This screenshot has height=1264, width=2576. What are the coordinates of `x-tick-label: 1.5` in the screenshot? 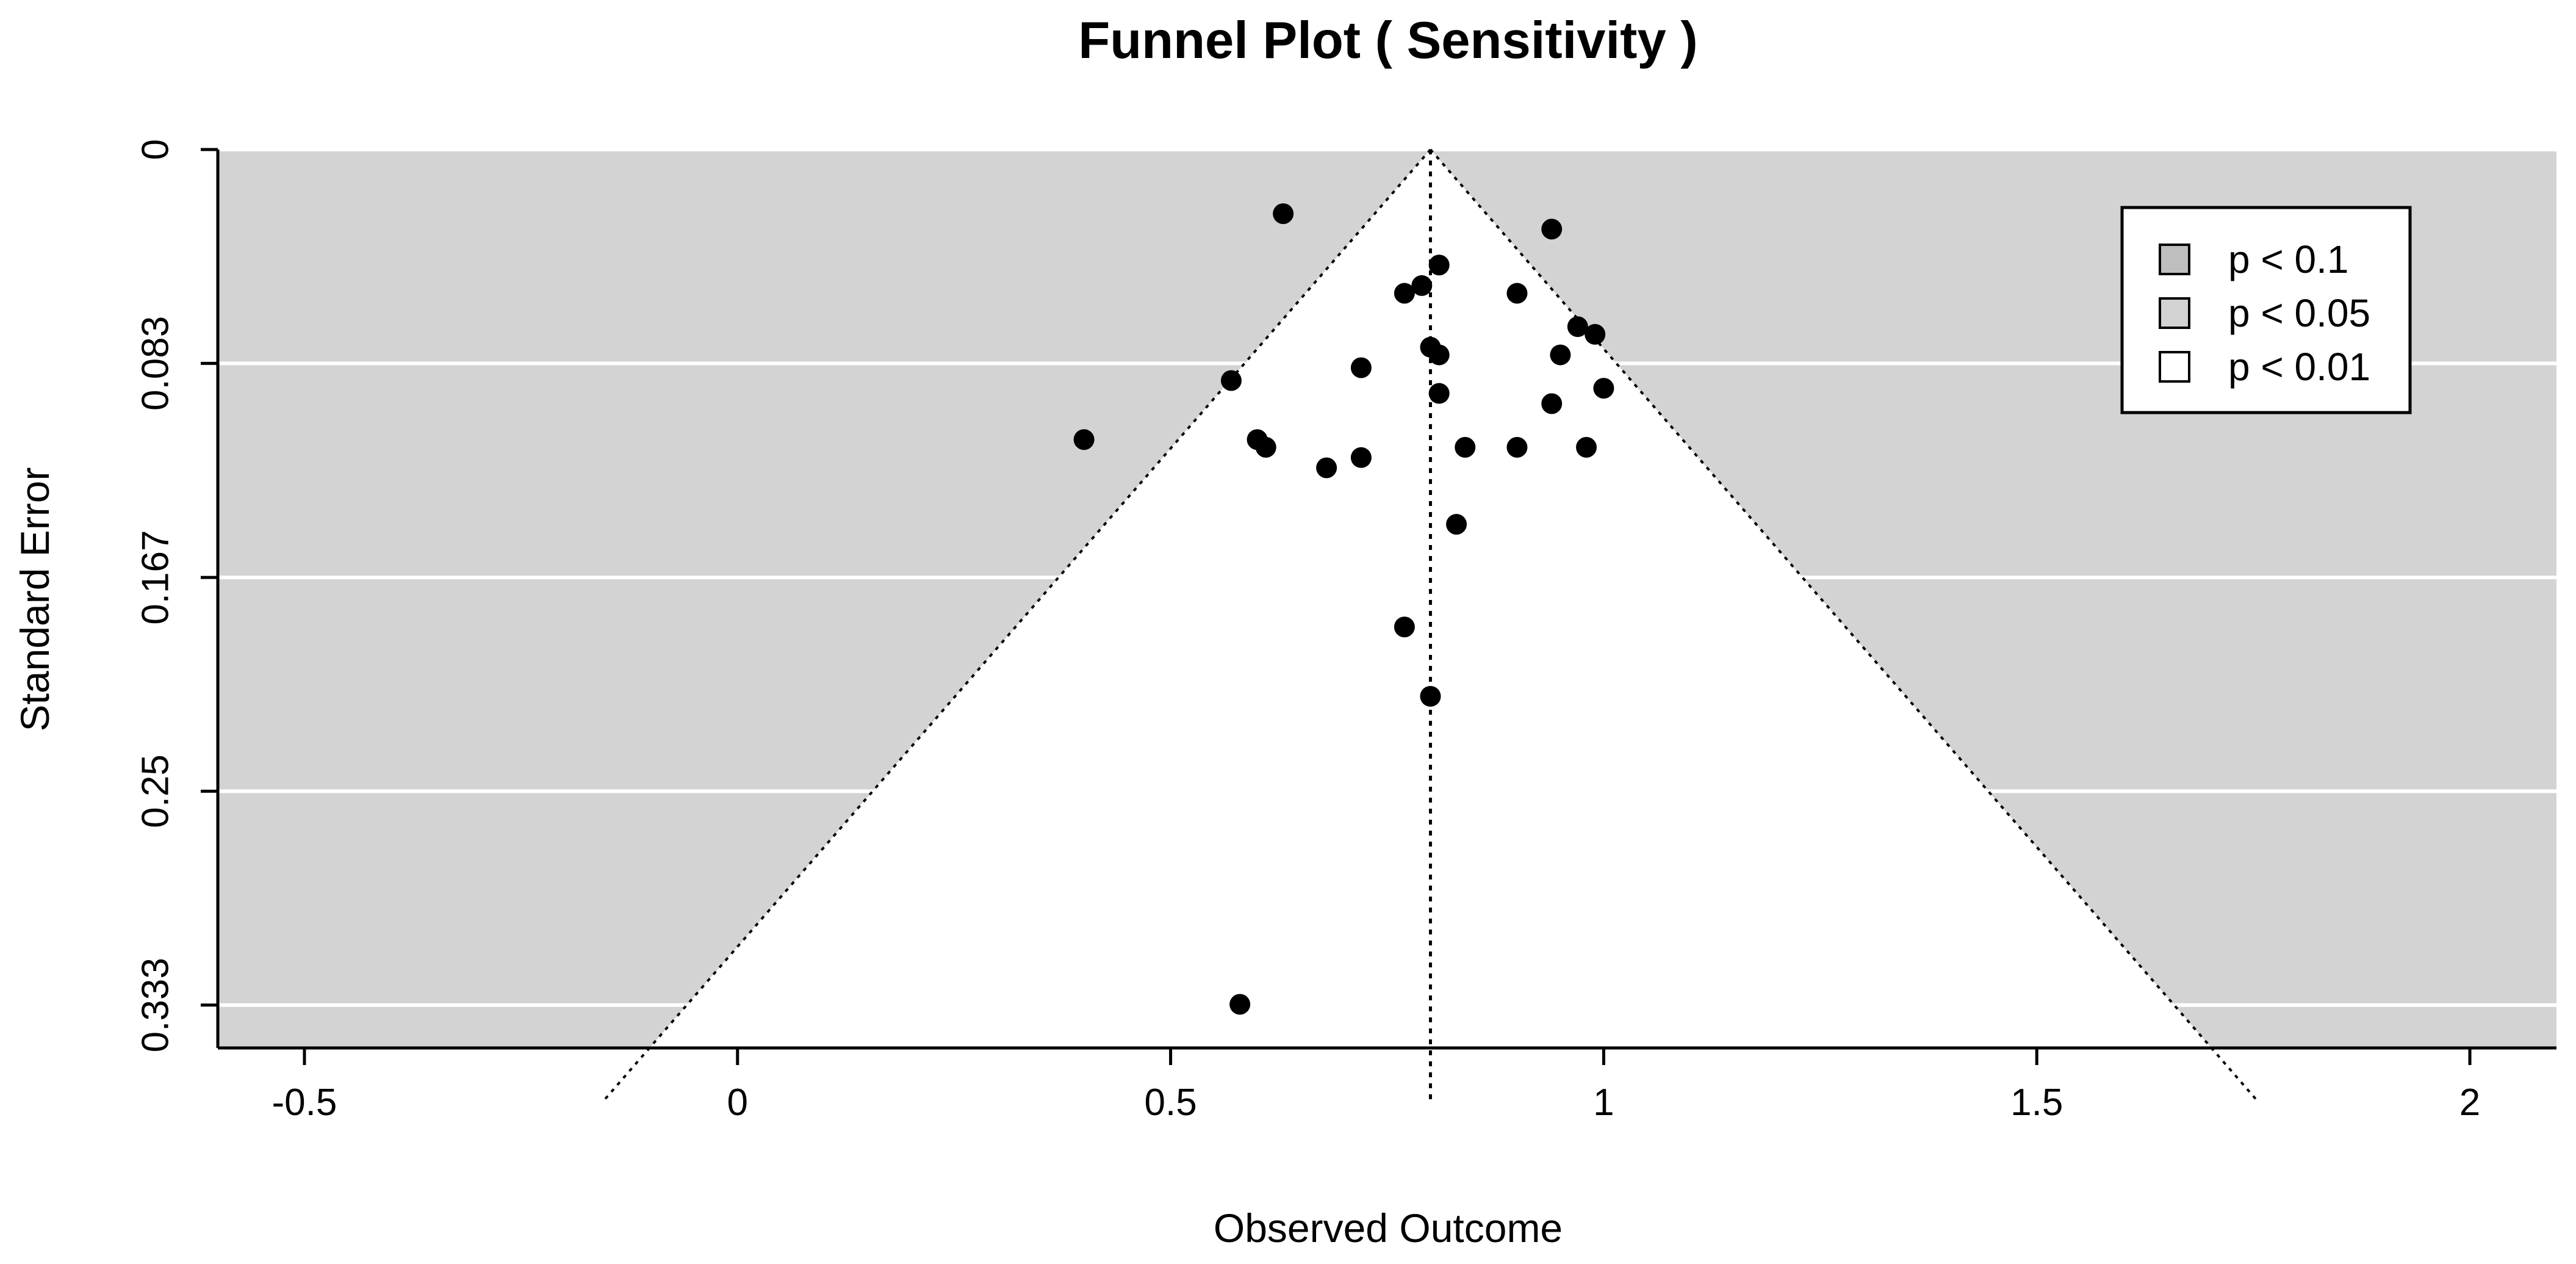 It's located at (2036, 1103).